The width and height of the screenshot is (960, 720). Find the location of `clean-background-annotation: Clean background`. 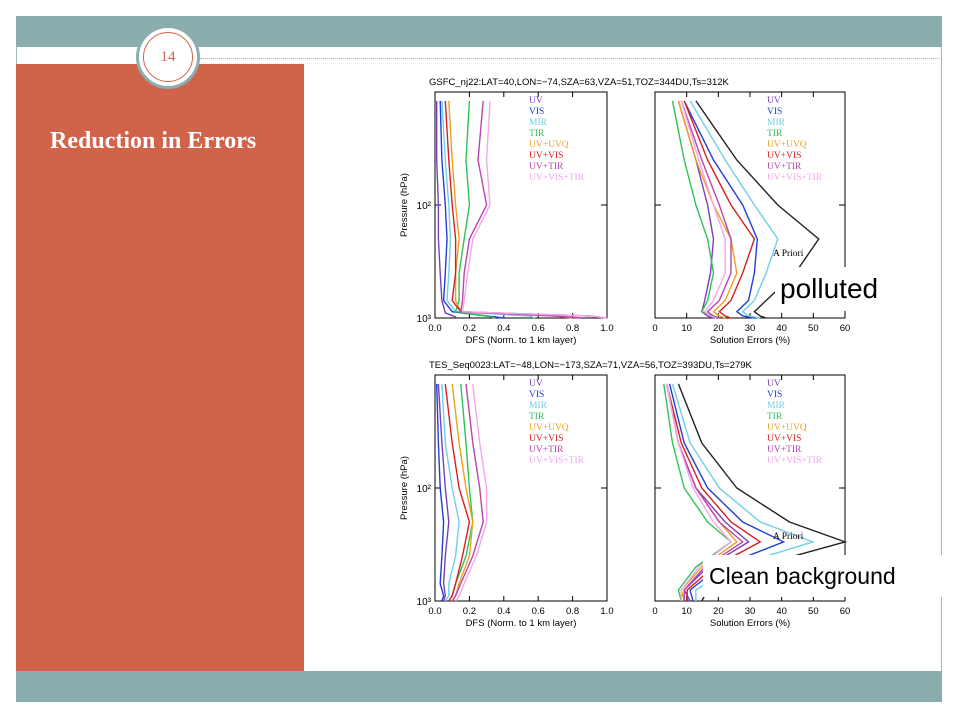

clean-background-annotation: Clean background is located at coordinates (823, 576).